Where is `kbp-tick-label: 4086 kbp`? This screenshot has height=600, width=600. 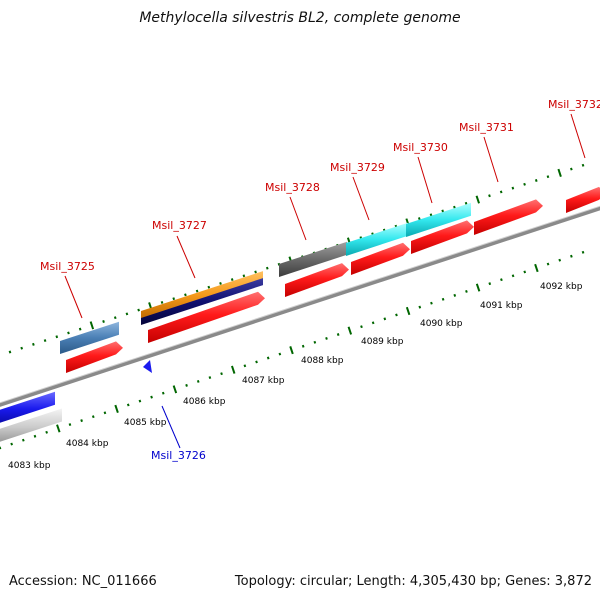
kbp-tick-label: 4086 kbp is located at coordinates (204, 402).